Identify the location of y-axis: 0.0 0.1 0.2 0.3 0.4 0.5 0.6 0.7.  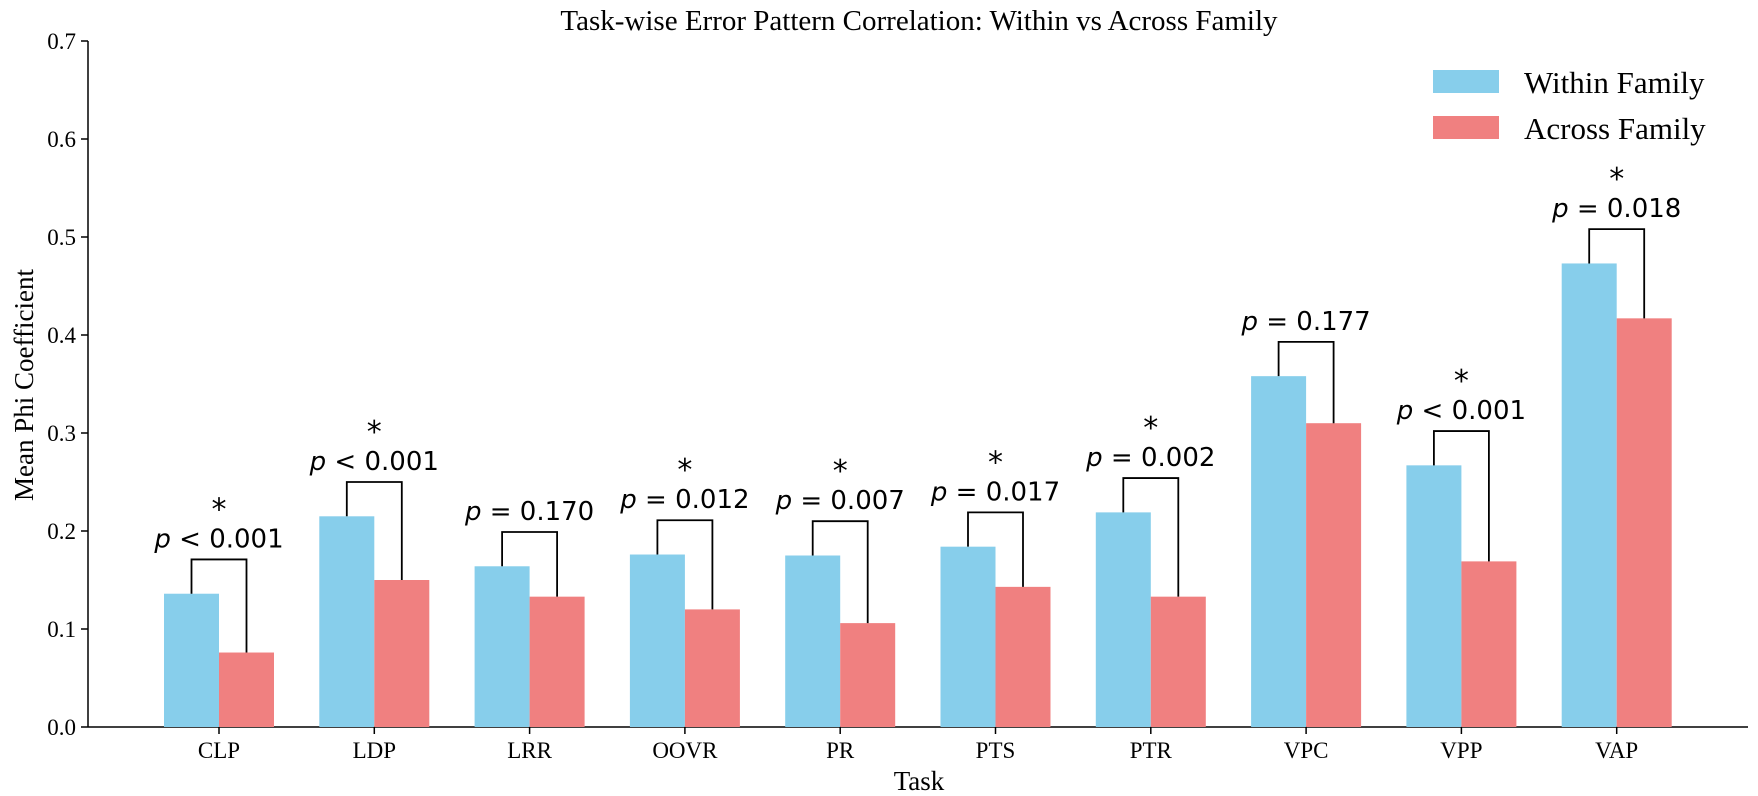
(68, 384).